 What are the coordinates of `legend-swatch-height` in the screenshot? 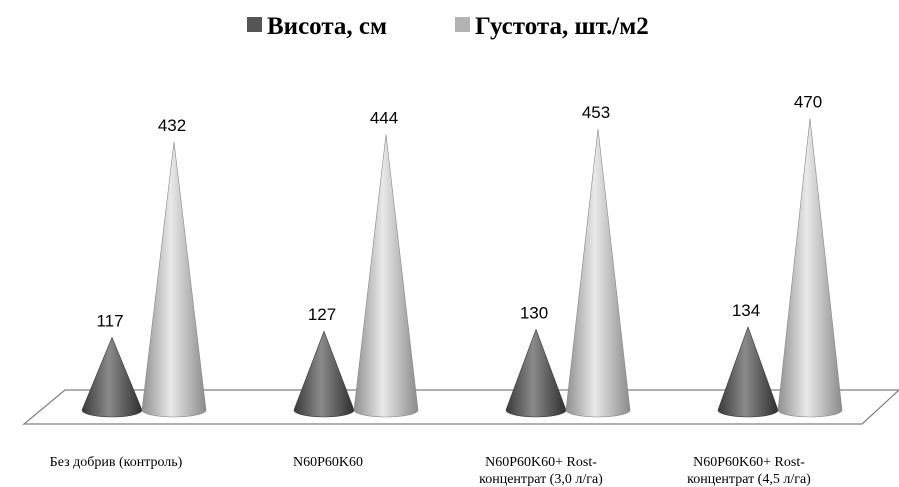 It's located at (254, 24).